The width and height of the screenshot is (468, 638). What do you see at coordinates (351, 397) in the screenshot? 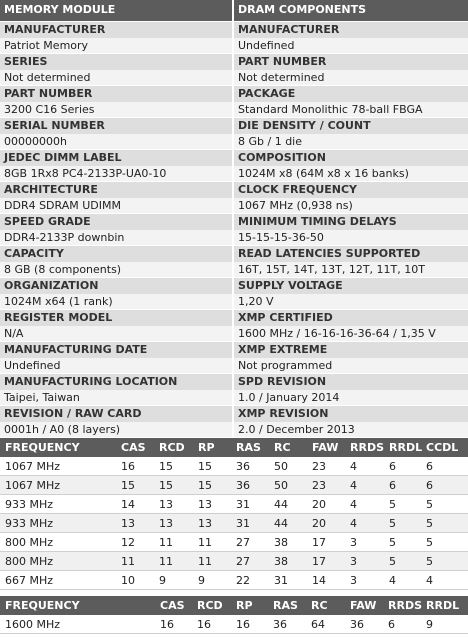
I see `field-value: 1.0 / January 2014` at bounding box center [351, 397].